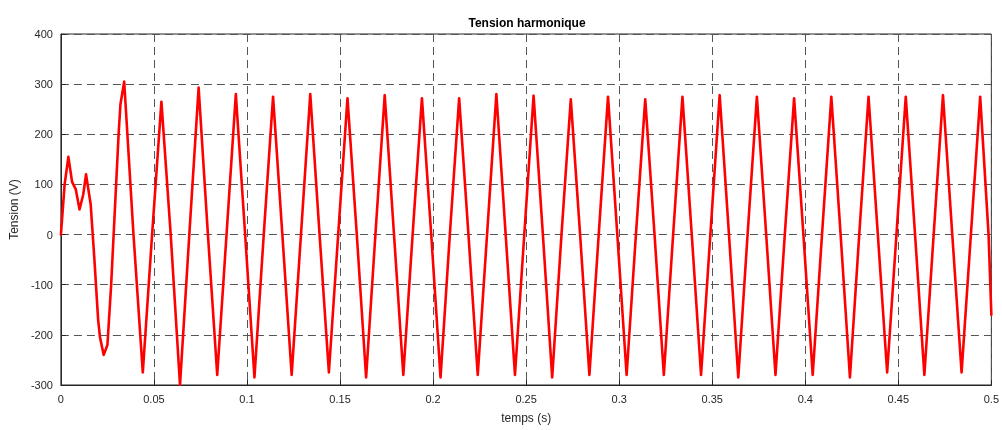  What do you see at coordinates (14, 209) in the screenshot?
I see `y-axis-title: Tension (V)` at bounding box center [14, 209].